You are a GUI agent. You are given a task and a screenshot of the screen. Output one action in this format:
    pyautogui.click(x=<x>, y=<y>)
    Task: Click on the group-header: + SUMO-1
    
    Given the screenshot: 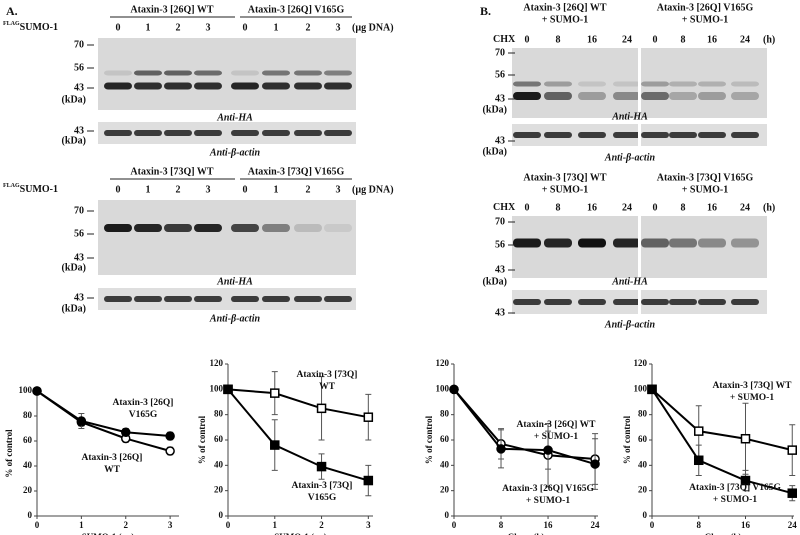 What is the action you would take?
    pyautogui.click(x=705, y=189)
    